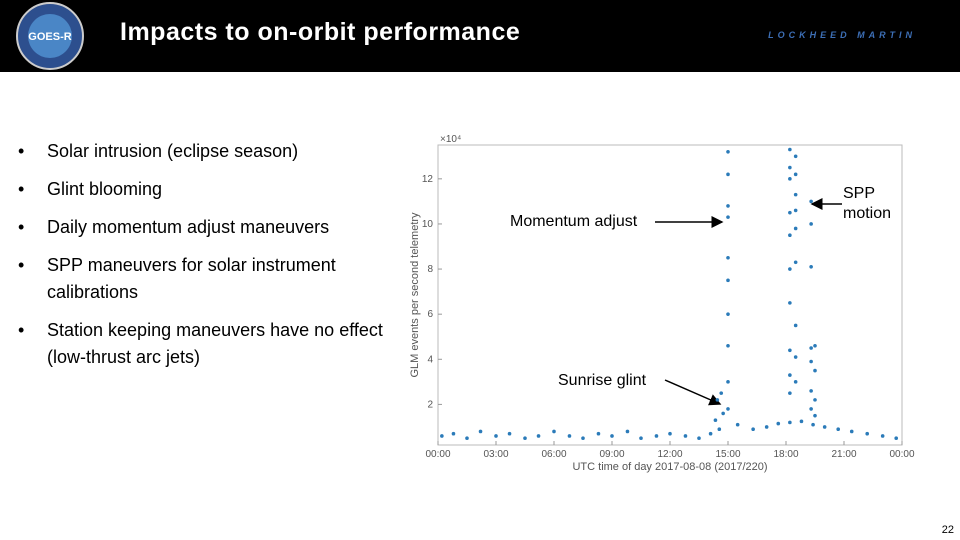 The image size is (960, 540). Describe the element at coordinates (430, 404) in the screenshot. I see `y-tick-label: 2` at that location.